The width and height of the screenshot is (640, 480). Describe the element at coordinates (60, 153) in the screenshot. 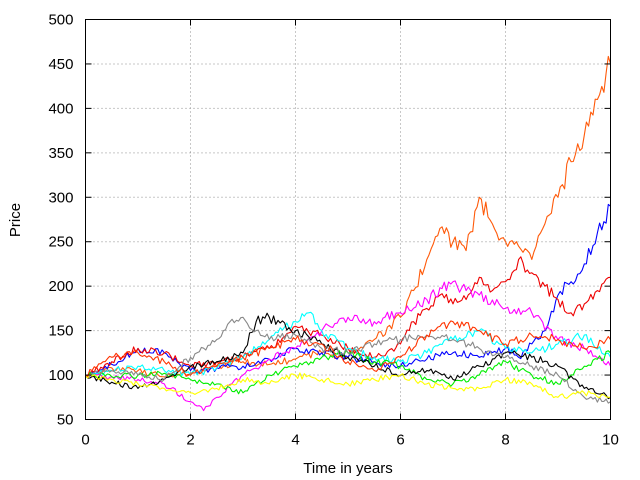

I see `y-tick-label: 350` at that location.